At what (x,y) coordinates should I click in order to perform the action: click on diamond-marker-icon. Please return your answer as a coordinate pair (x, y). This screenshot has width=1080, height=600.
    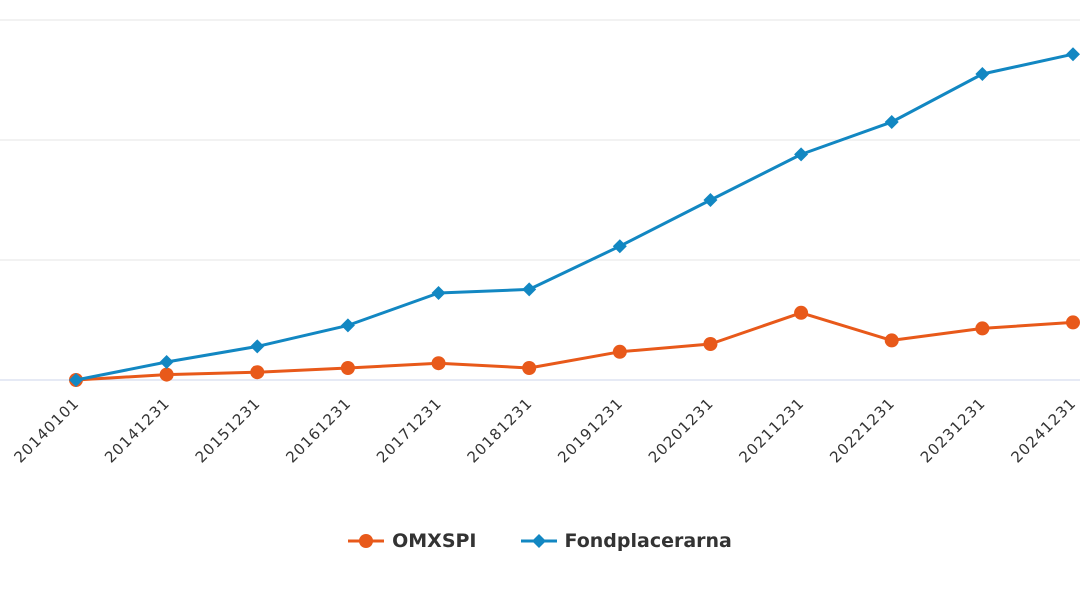
    Looking at the image, I should click on (538, 541).